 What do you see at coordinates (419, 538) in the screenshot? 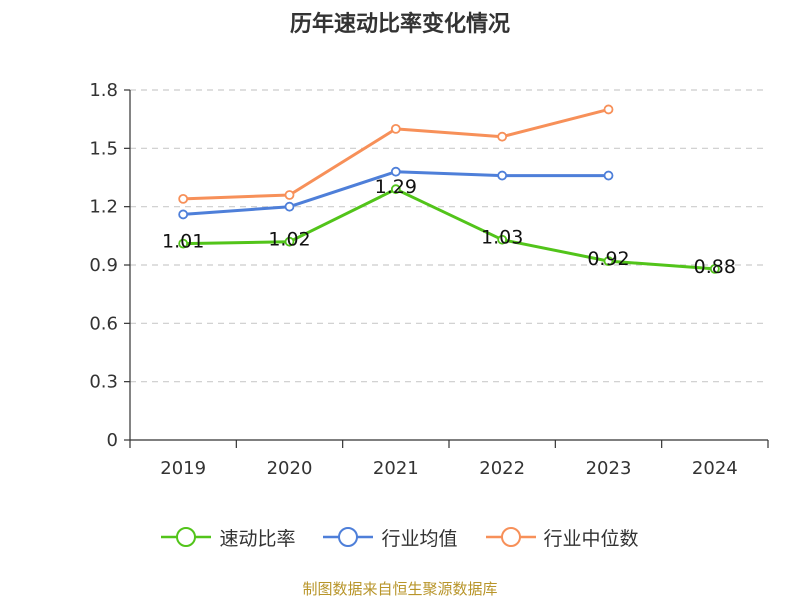
I see `legend-label: 行业均值` at bounding box center [419, 538].